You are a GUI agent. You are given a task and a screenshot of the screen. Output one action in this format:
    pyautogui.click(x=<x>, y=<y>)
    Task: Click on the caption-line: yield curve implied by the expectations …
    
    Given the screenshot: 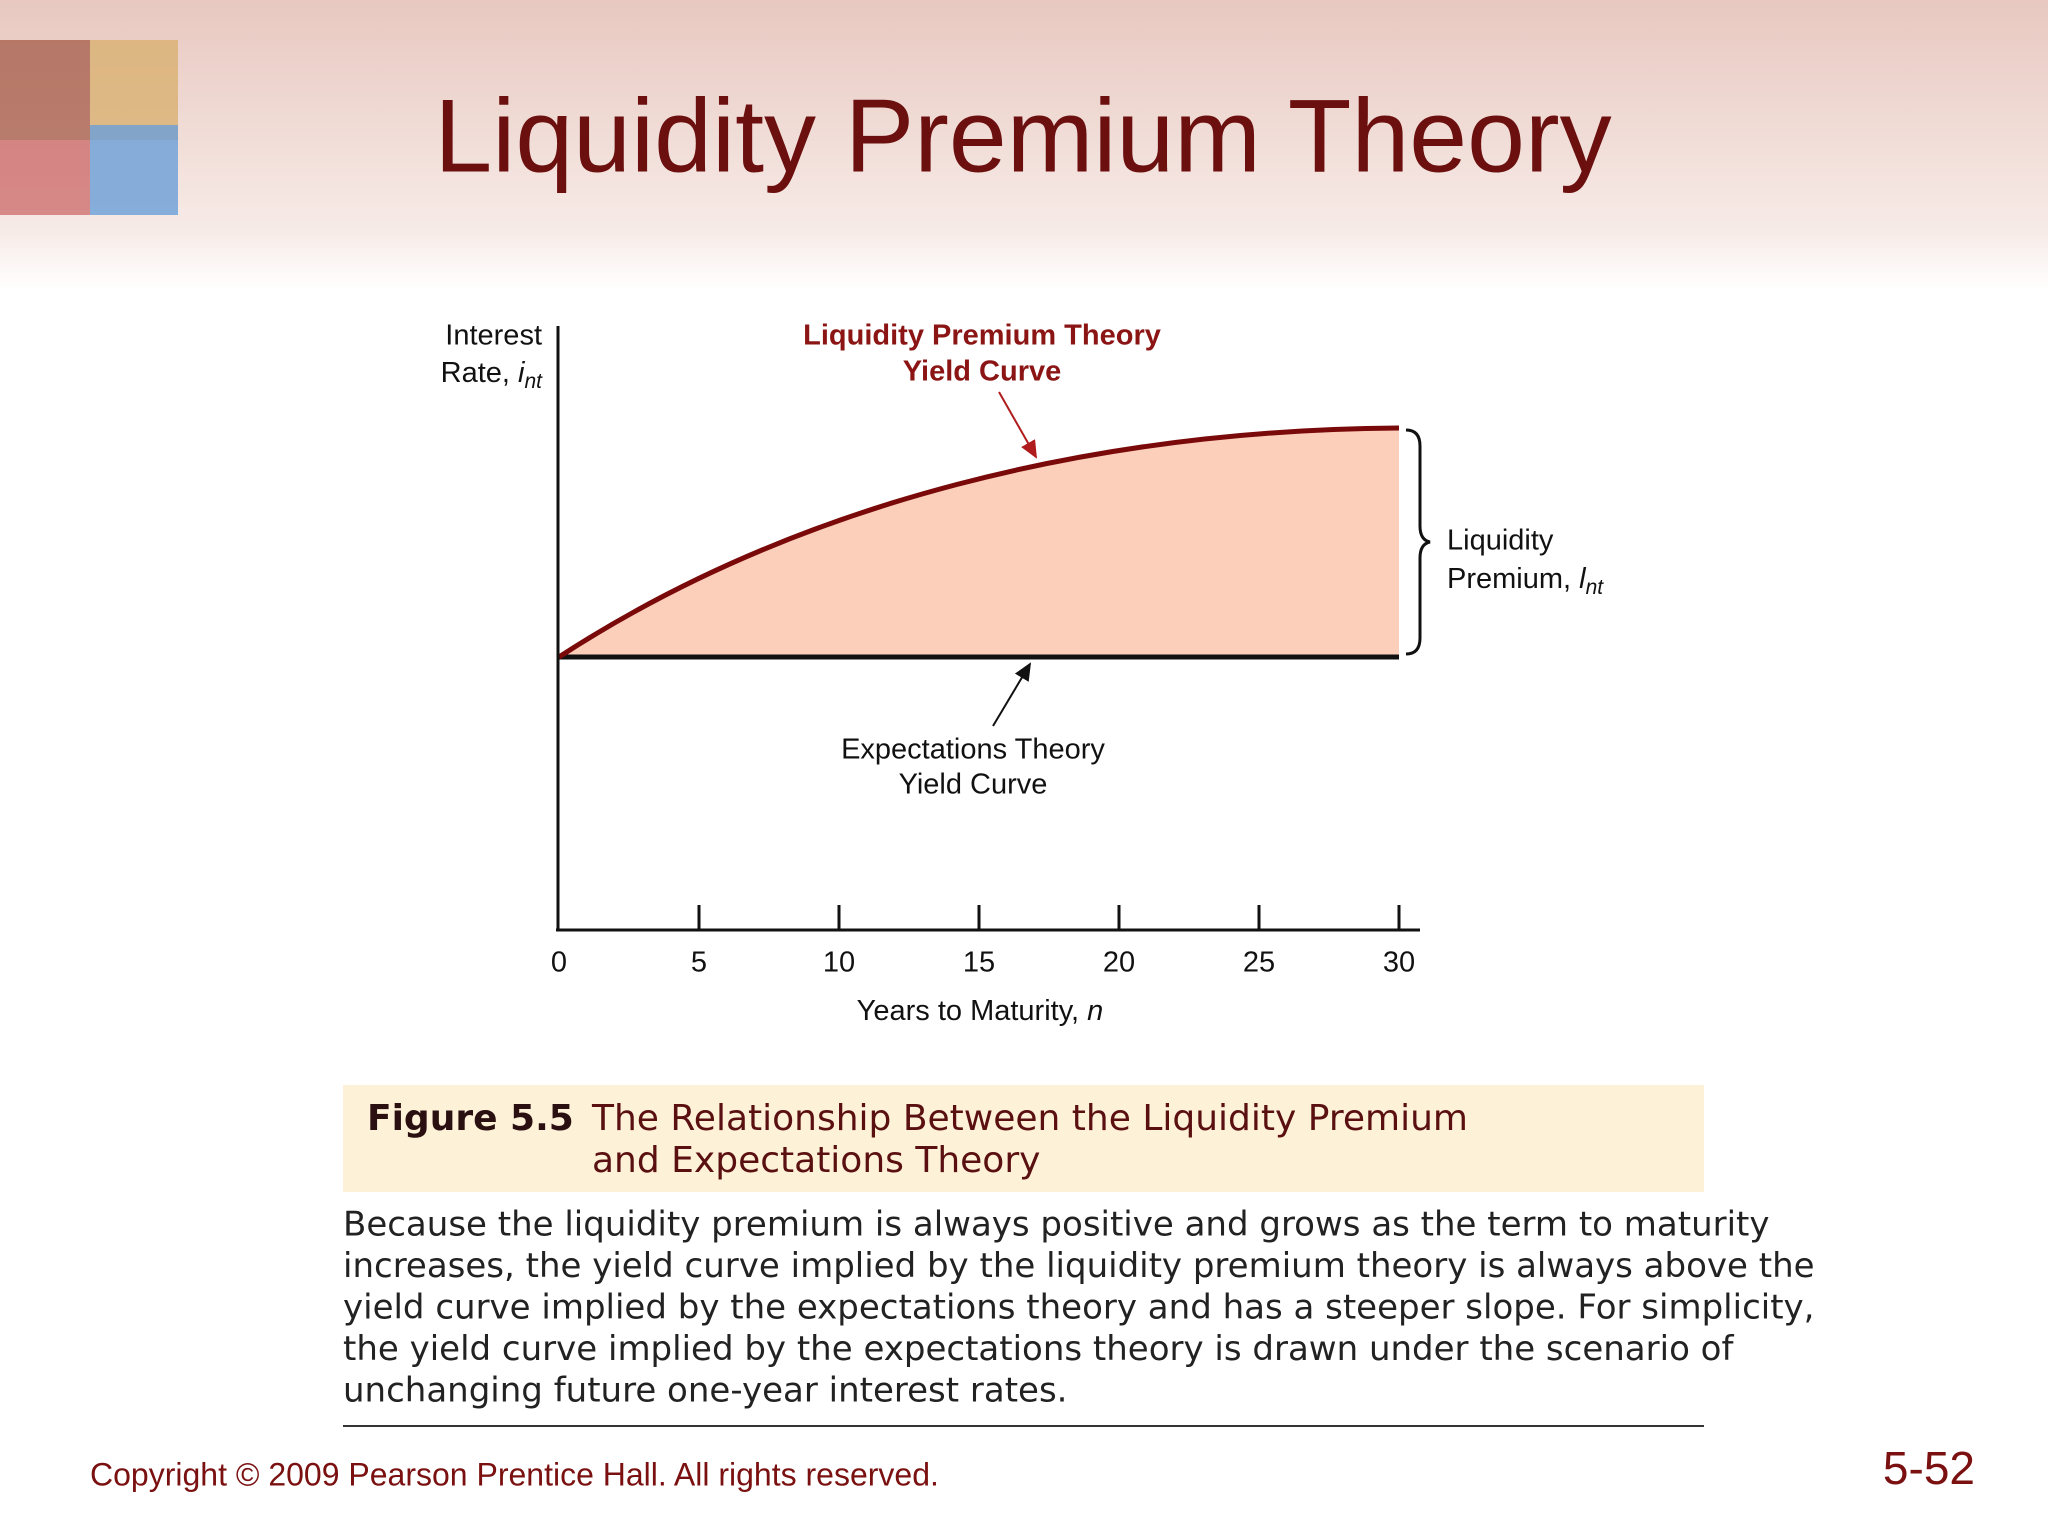 What is the action you would take?
    pyautogui.click(x=1078, y=1308)
    